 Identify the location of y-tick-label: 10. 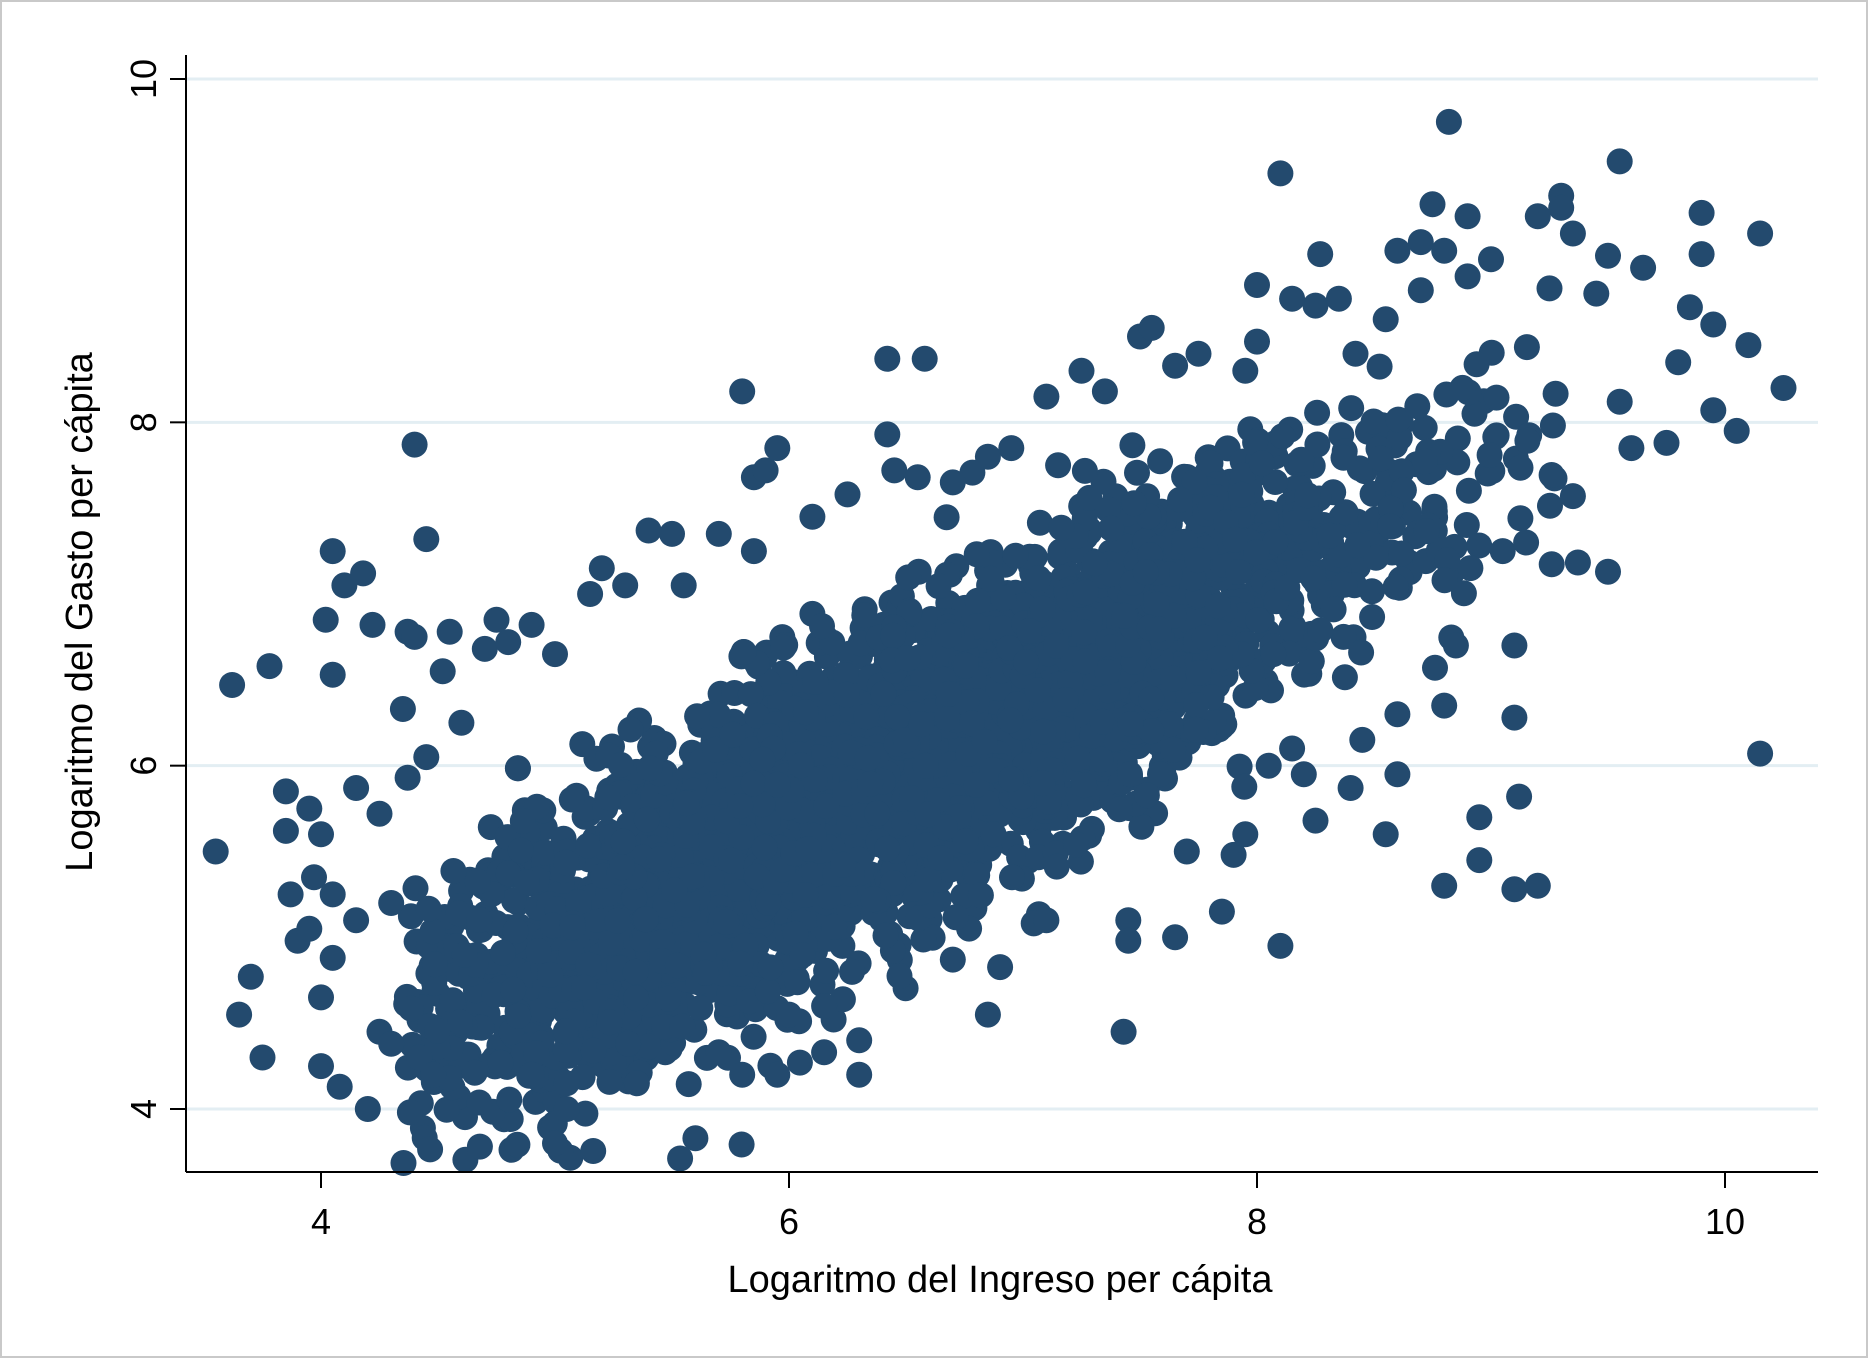
(143, 79).